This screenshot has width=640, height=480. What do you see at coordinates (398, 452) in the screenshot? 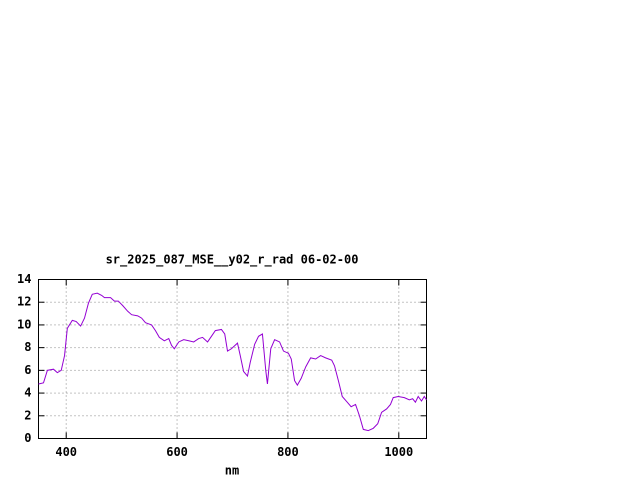
I see `x-tick-label: 1000` at bounding box center [398, 452].